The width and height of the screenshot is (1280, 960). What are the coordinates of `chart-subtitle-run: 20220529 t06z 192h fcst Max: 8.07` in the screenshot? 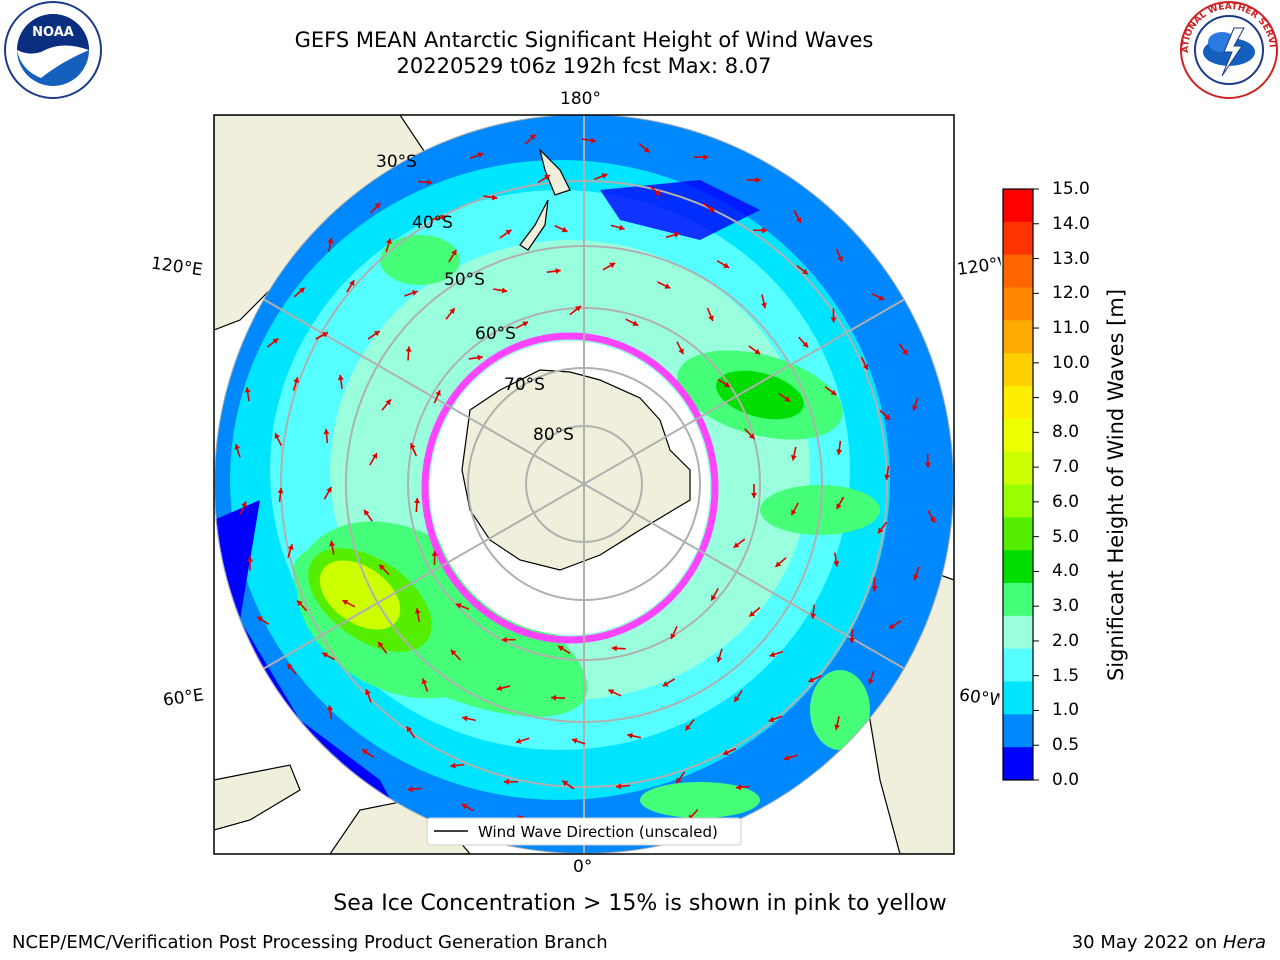 It's located at (584, 66).